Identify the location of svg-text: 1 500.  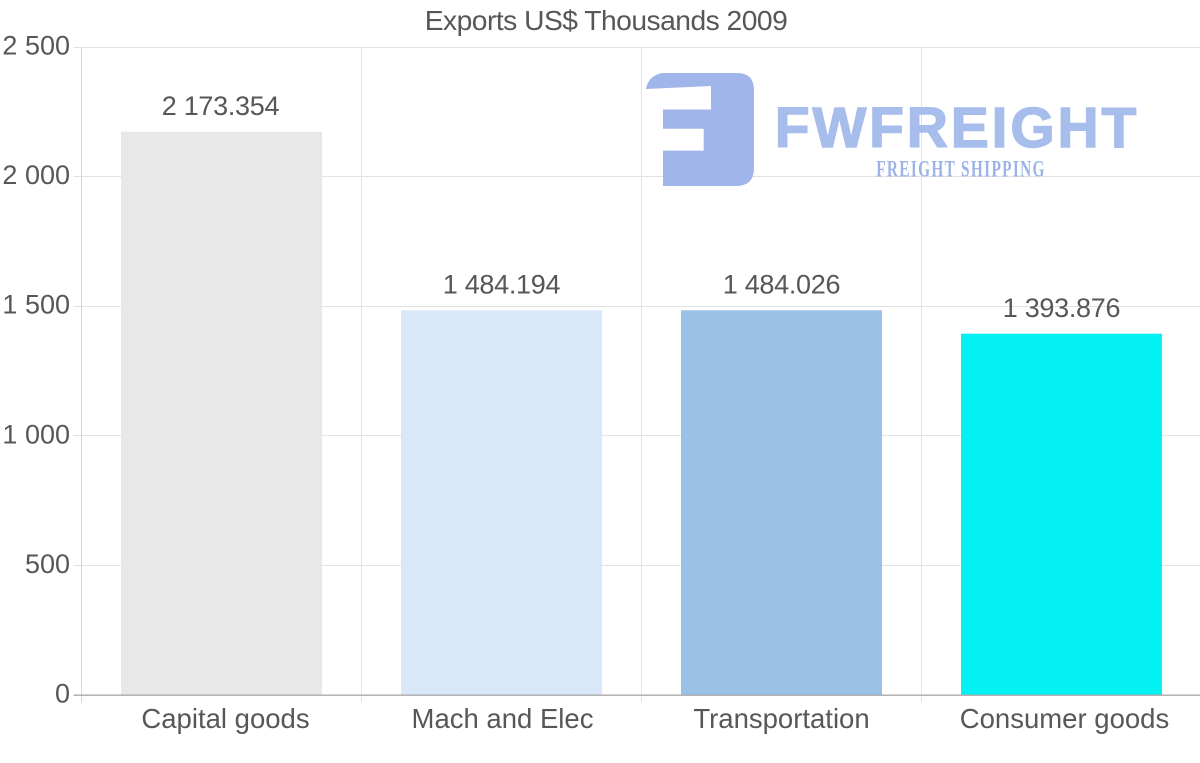
(36, 305).